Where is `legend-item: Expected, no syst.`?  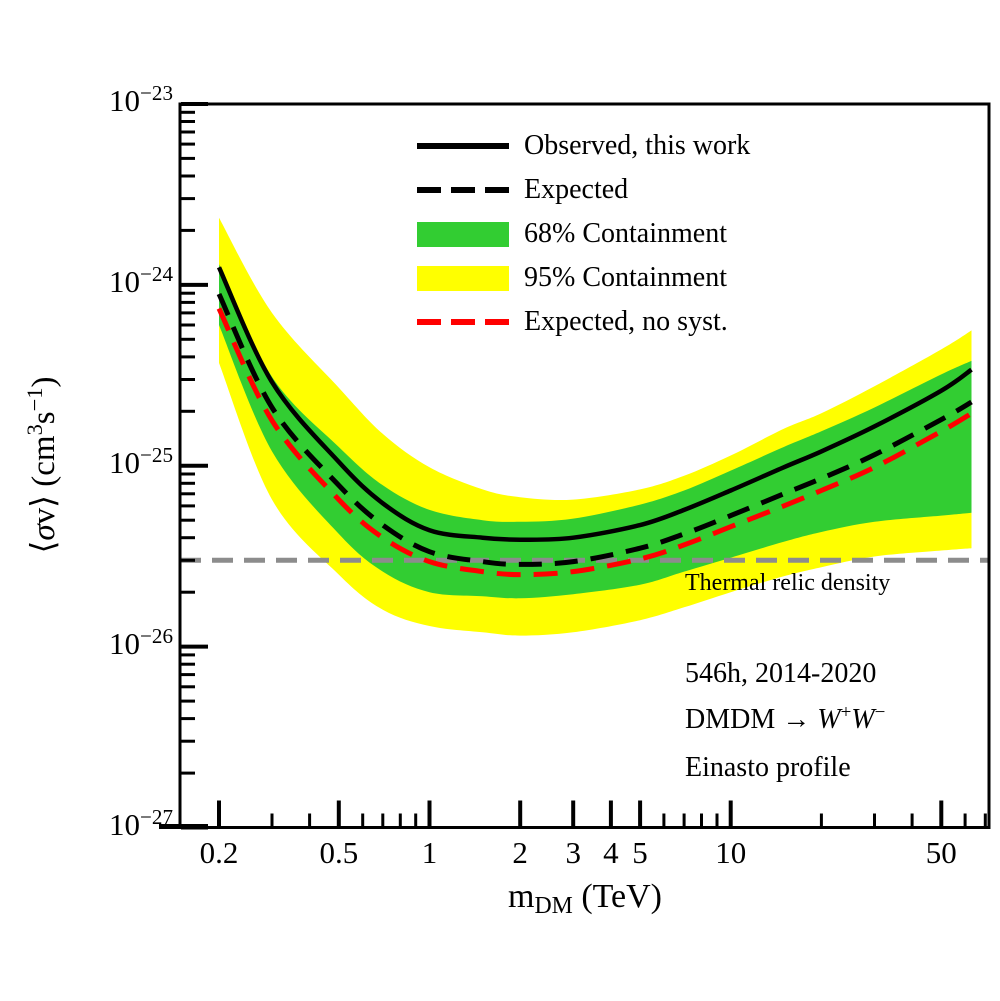 legend-item: Expected, no syst. is located at coordinates (583, 322).